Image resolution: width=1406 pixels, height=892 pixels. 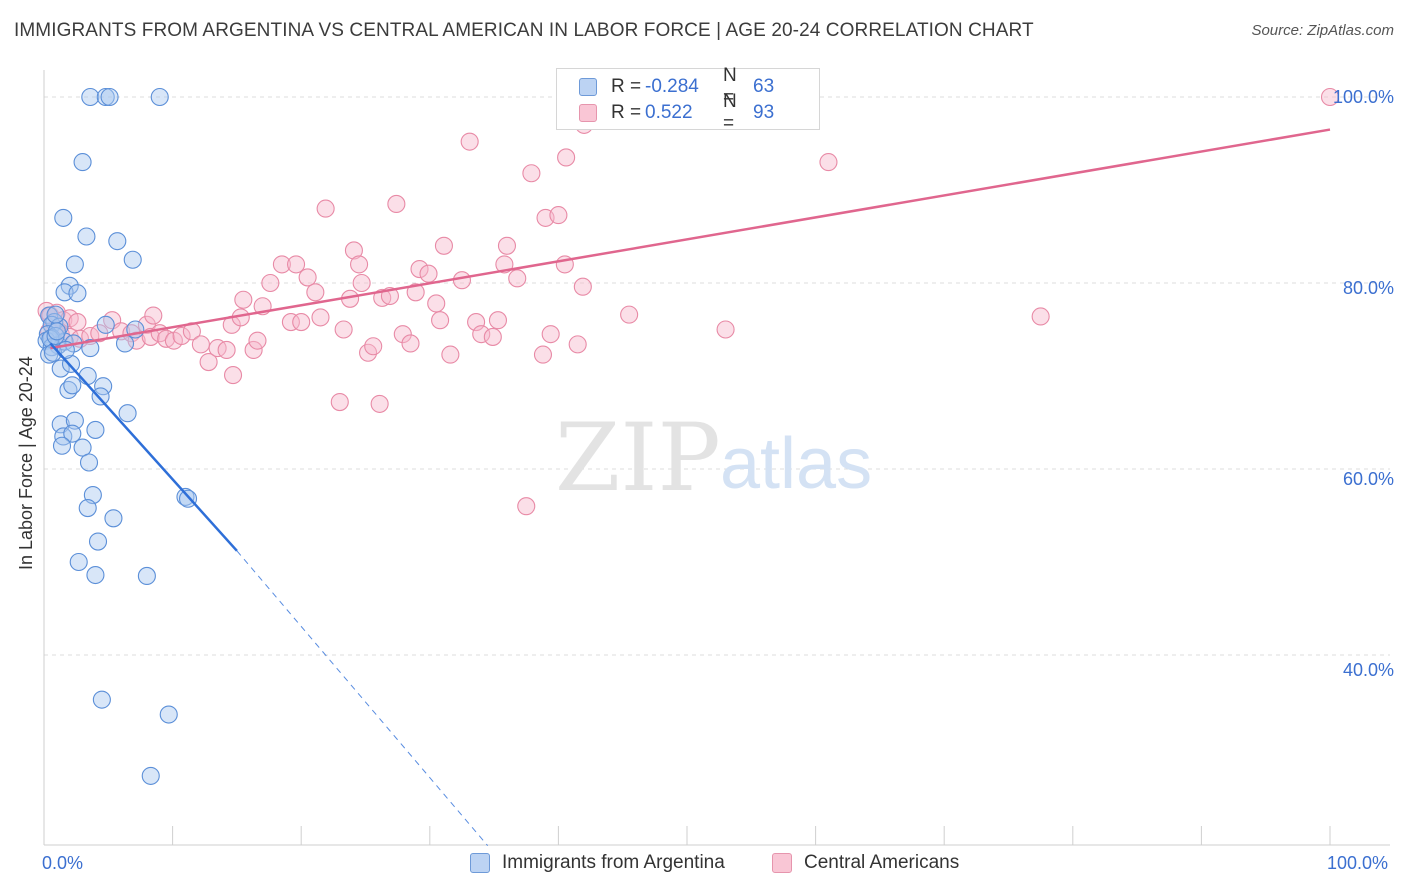 What do you see at coordinates (588, 113) in the screenshot?
I see `legend-swatch-pink` at bounding box center [588, 113].